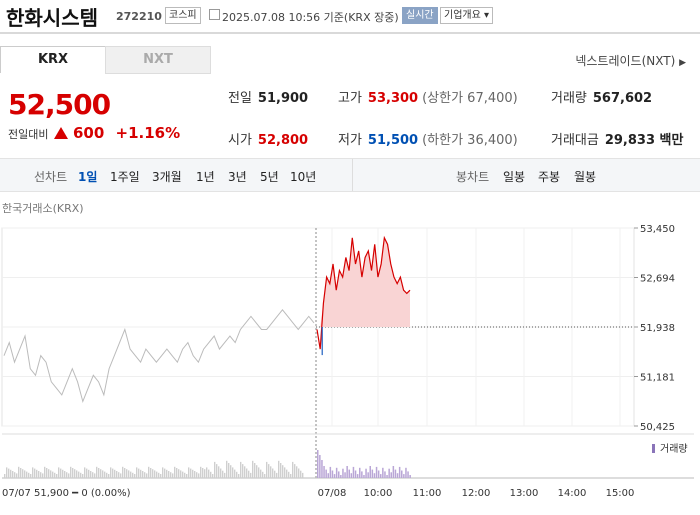 The width and height of the screenshot is (700, 515). I want to click on realtime-button: 실시간, so click(420, 15).